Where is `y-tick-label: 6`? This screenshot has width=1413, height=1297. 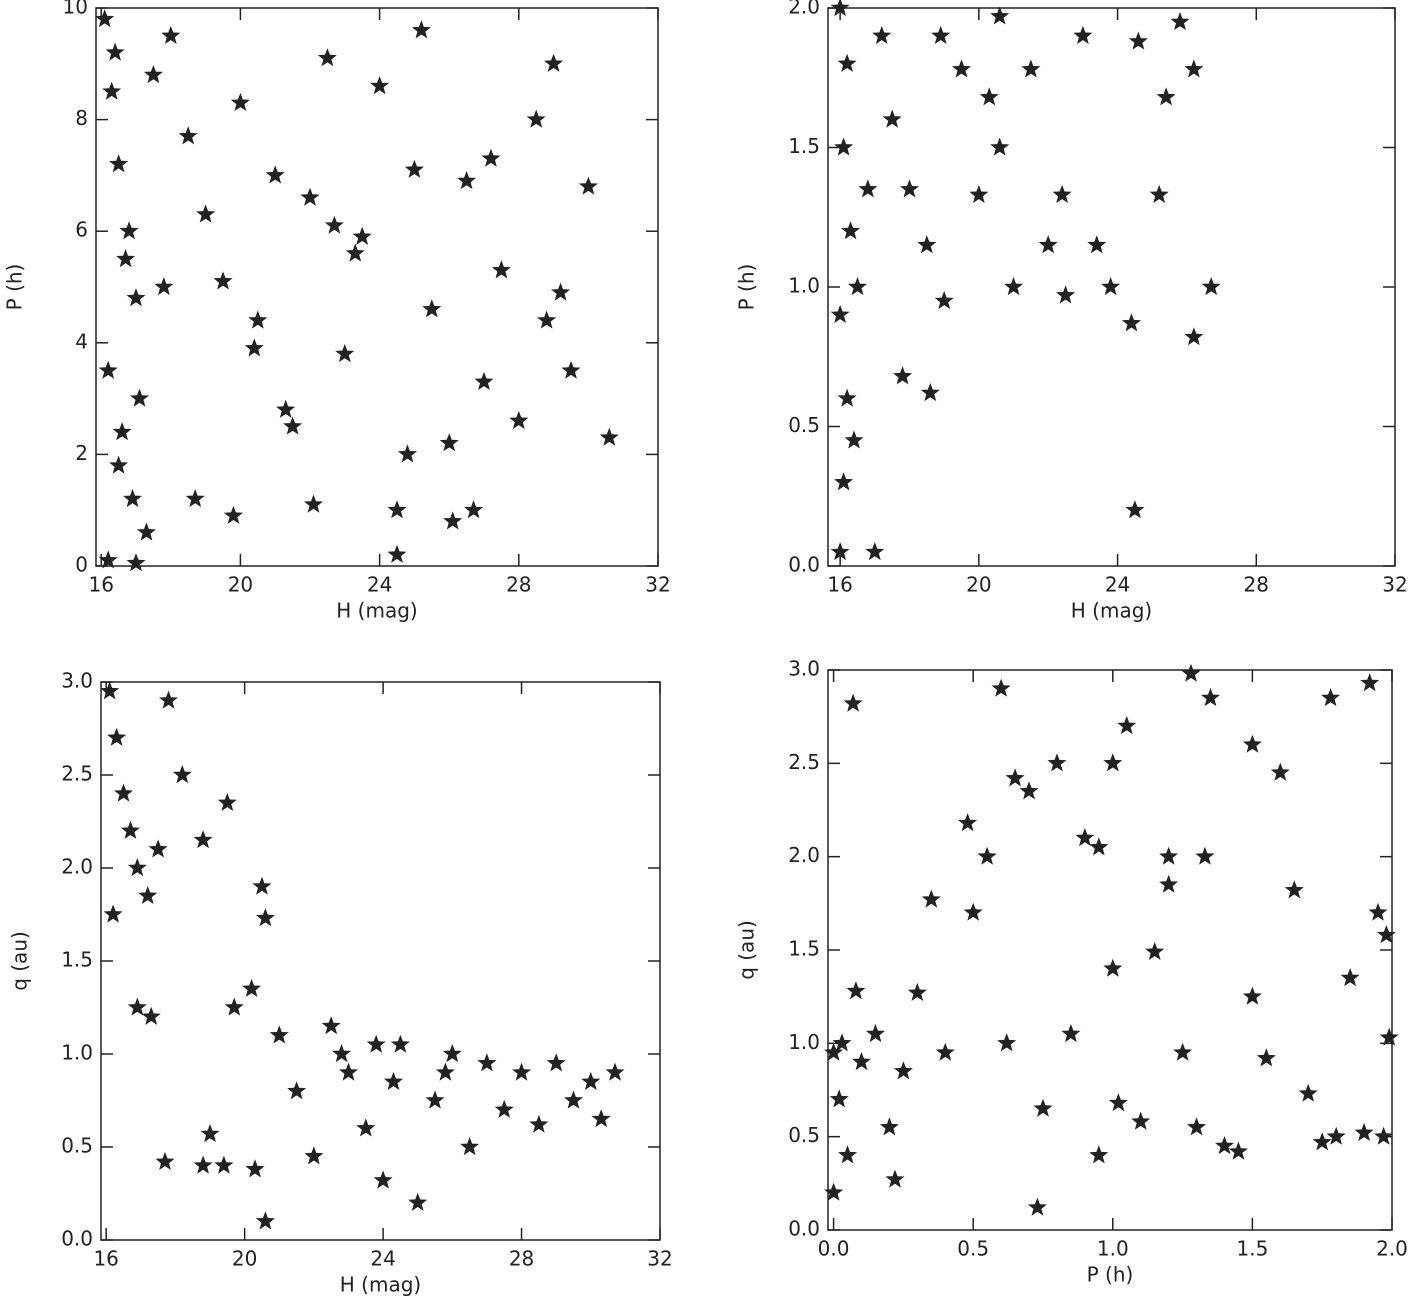
y-tick-label: 6 is located at coordinates (81, 230).